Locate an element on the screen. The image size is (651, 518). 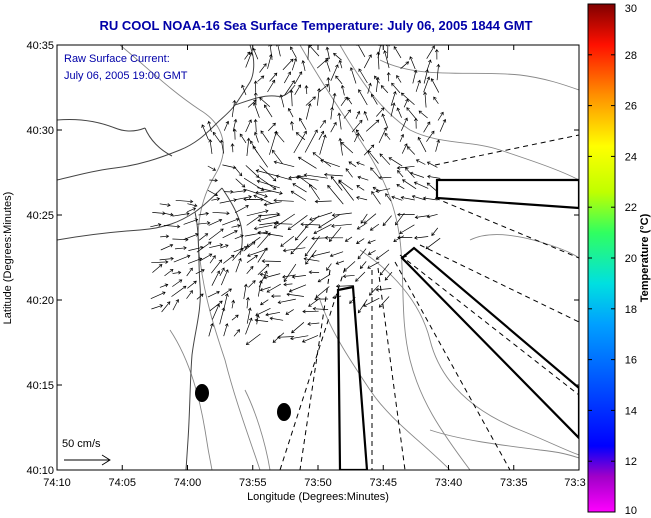
x-tick-label: 73:40 is located at coordinates (449, 483).